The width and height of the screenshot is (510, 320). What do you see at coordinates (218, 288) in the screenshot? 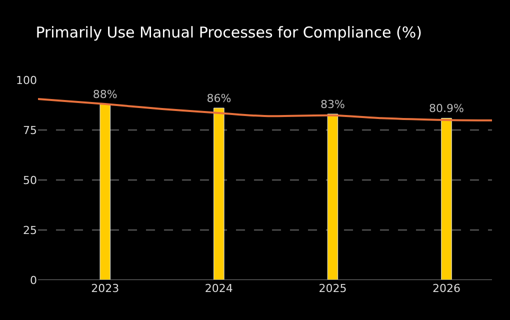
I see `x-tick-label: 2024` at bounding box center [218, 288].